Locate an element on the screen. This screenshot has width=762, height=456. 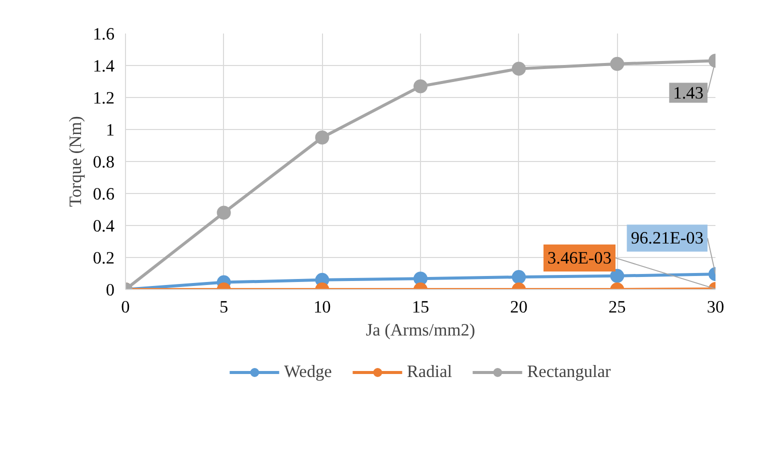
x-tick-label: 5 is located at coordinates (224, 307).